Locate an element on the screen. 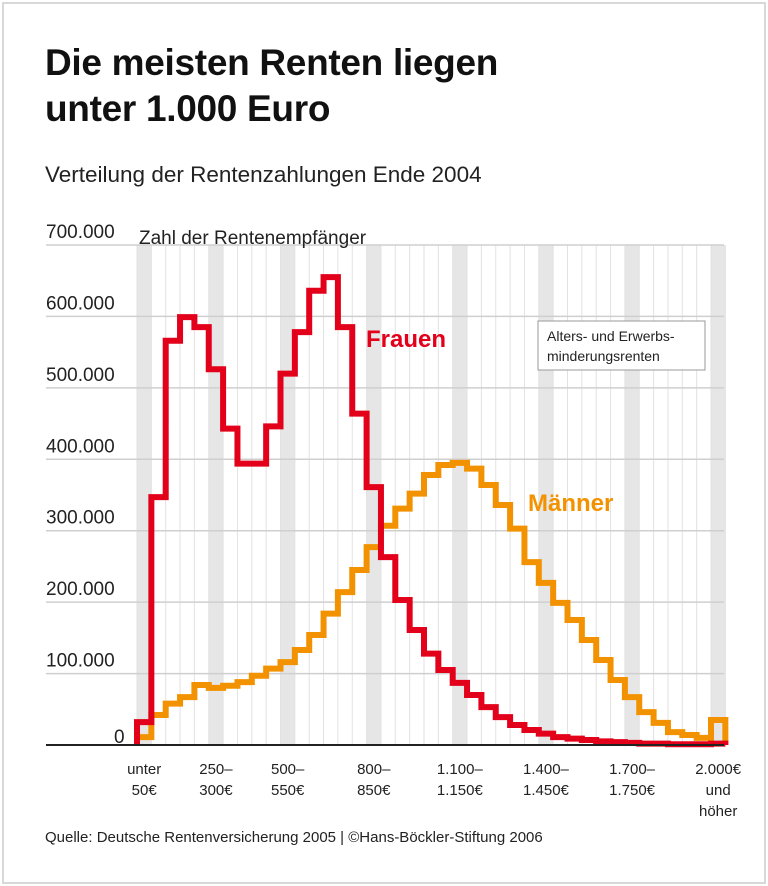 The height and width of the screenshot is (886, 768). title-line-2: unter 1.000 Euro is located at coordinates (188, 108).